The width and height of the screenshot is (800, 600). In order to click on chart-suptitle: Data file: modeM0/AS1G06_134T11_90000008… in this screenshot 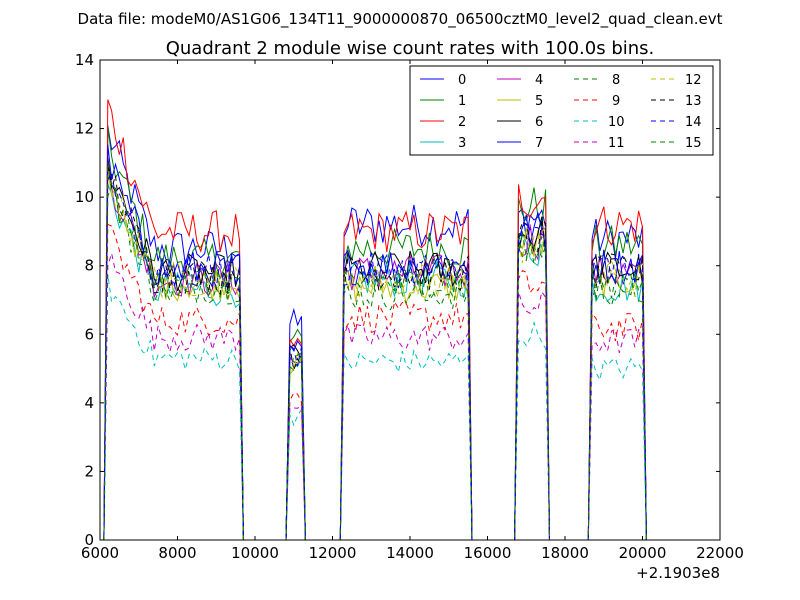, I will do `click(400, 19)`.